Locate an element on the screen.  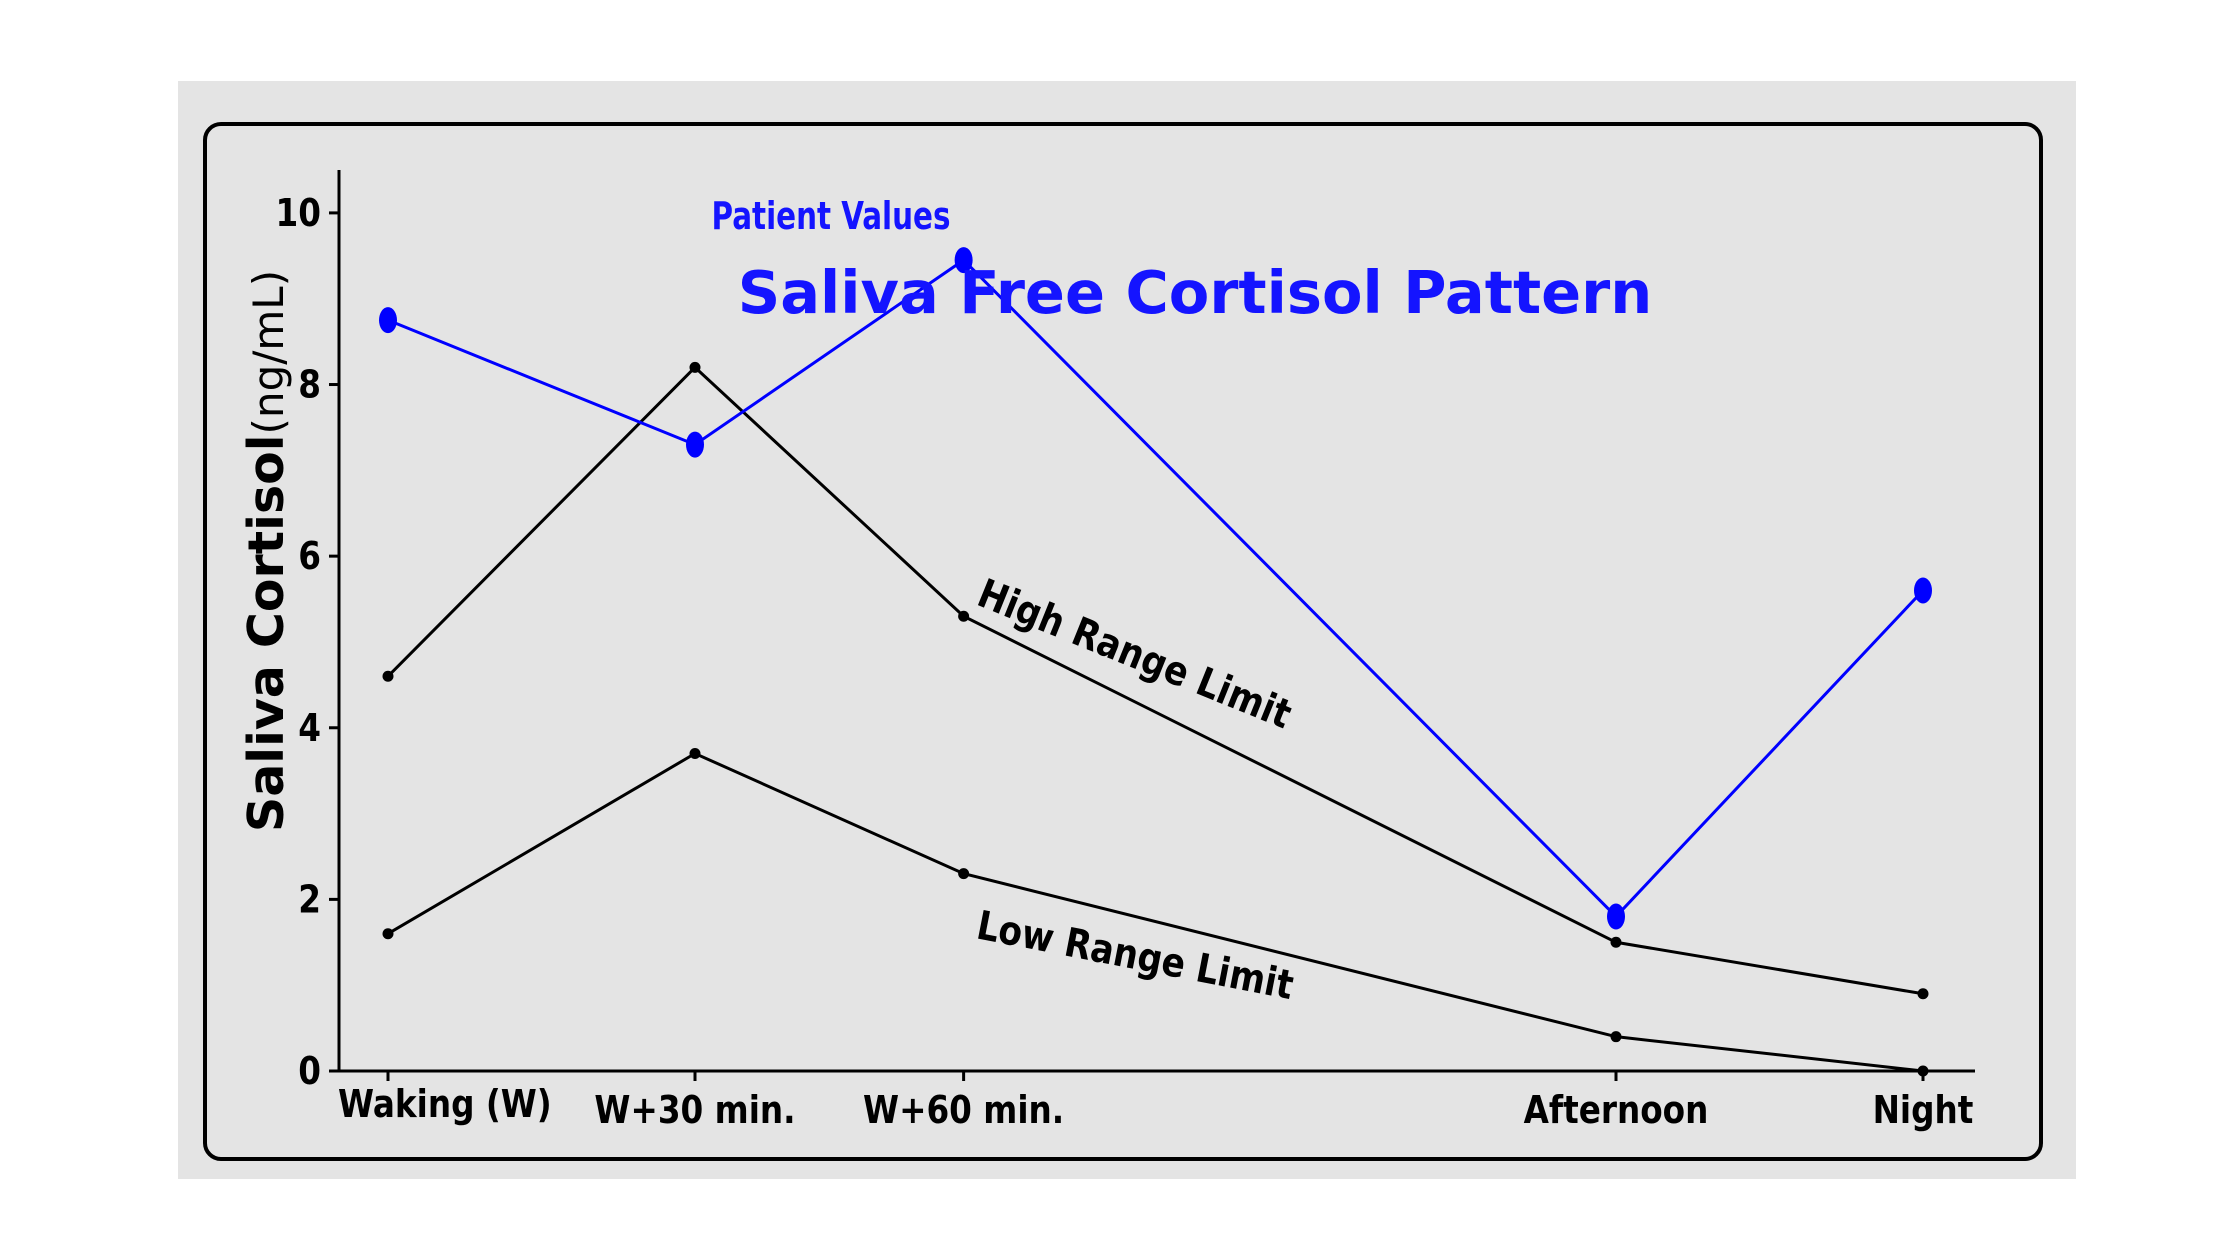
x-tick-label: Waking (W) is located at coordinates (445, 1105).